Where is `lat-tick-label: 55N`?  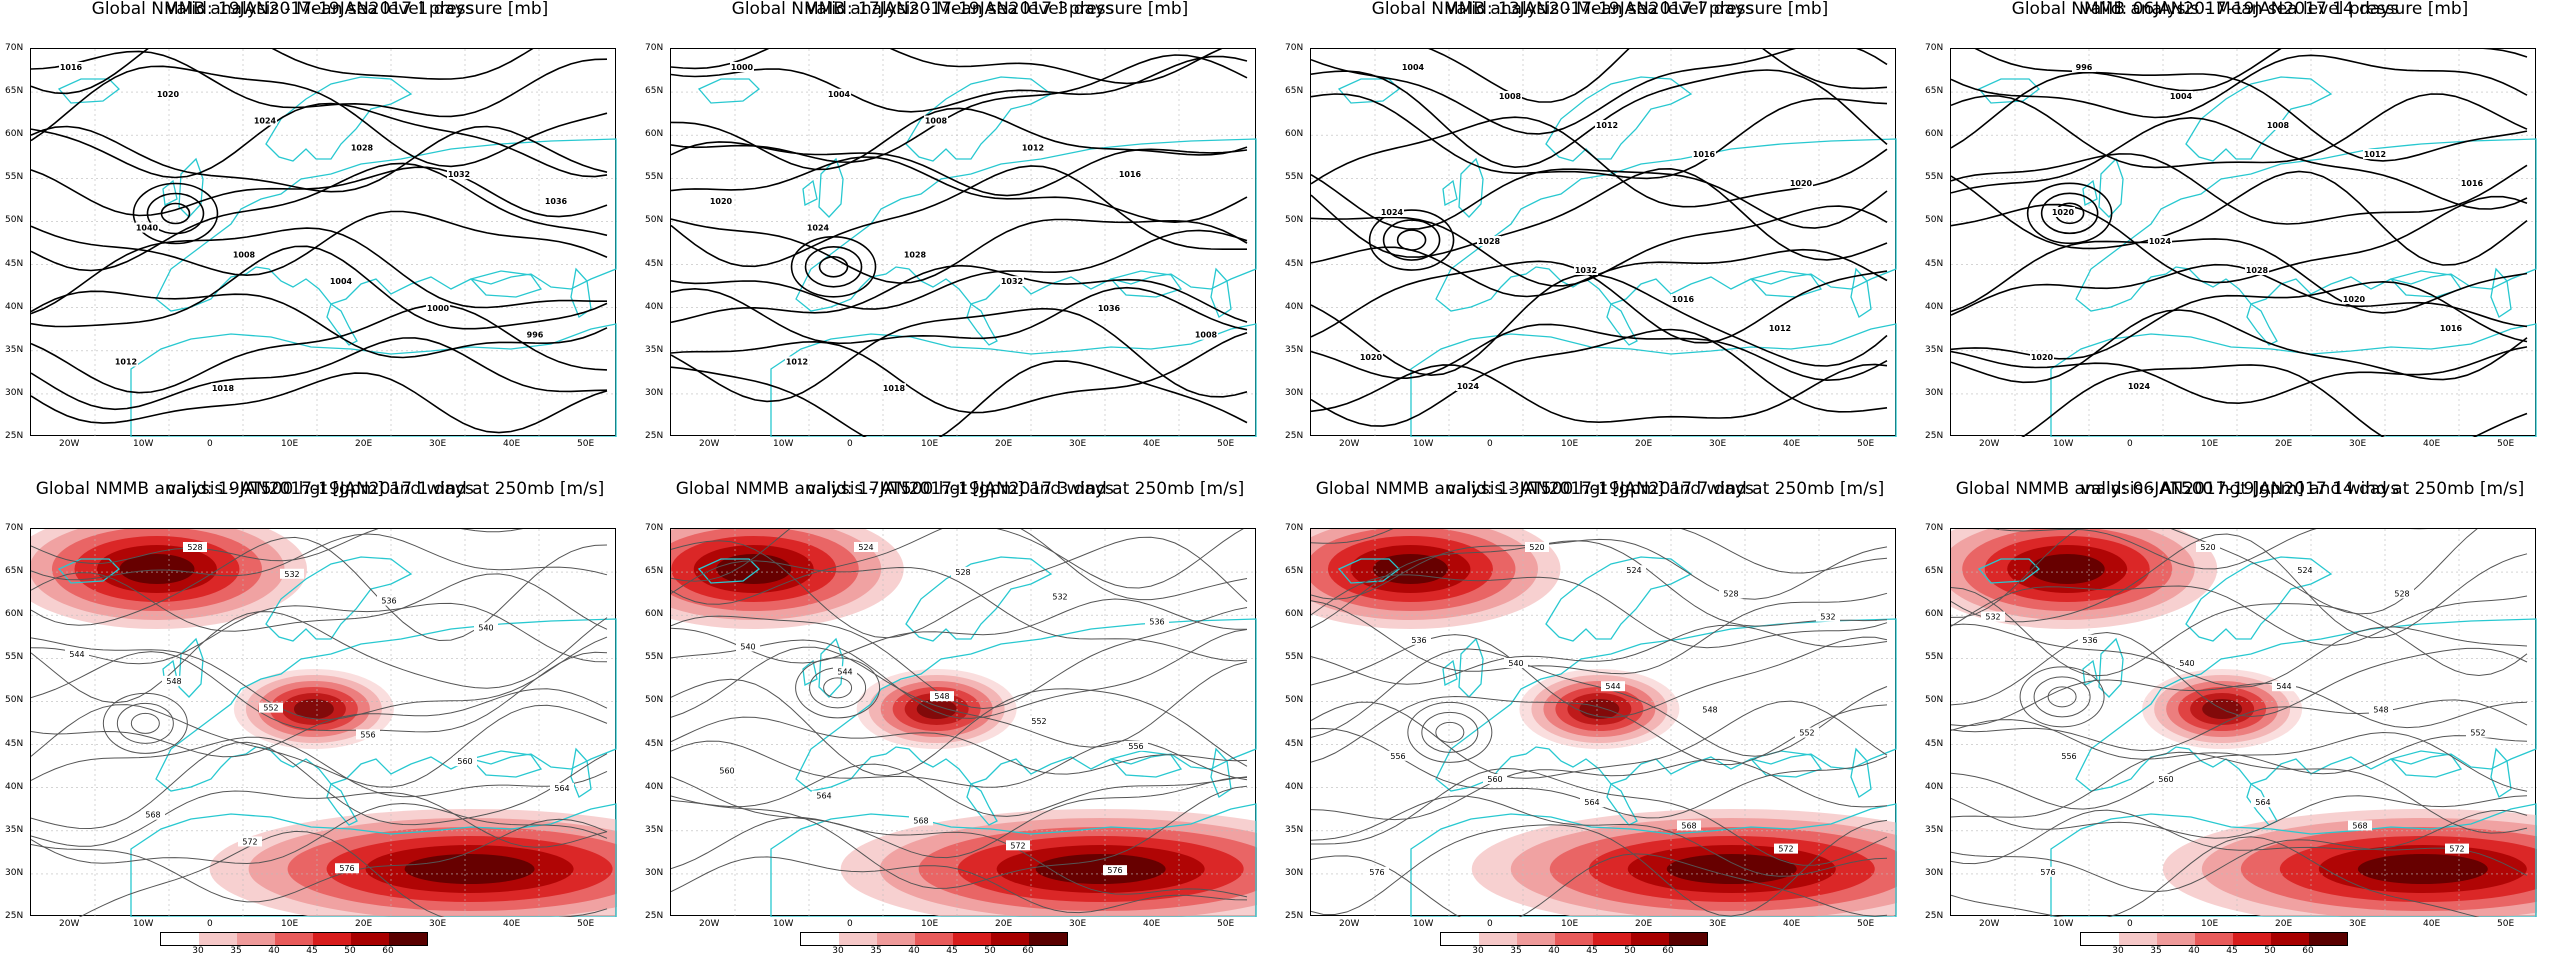
lat-tick-label: 55N is located at coordinates (1934, 657).